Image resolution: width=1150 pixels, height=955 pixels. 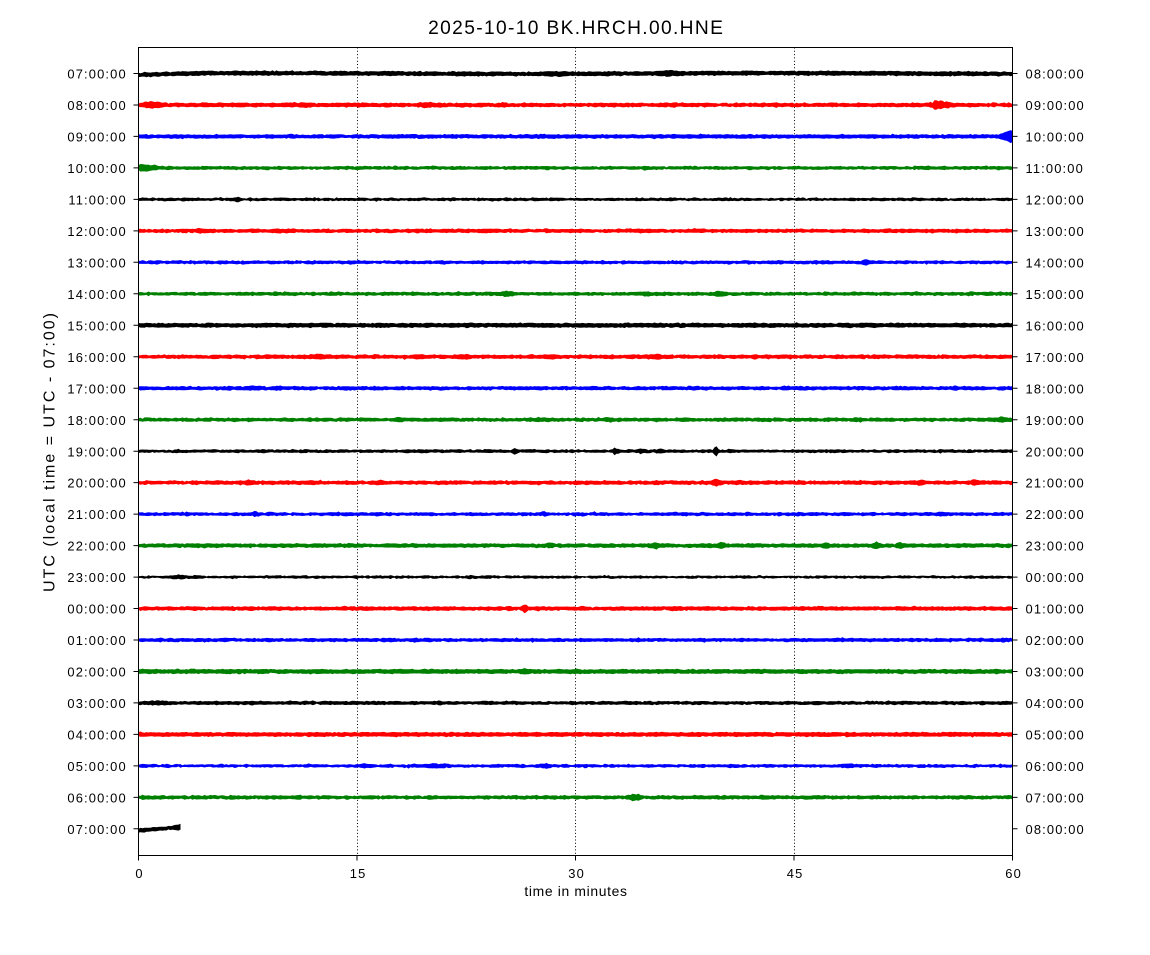 What do you see at coordinates (576, 28) in the screenshot?
I see `svg-text: 2025-10-10 BK.HRCH.00.HNE` at bounding box center [576, 28].